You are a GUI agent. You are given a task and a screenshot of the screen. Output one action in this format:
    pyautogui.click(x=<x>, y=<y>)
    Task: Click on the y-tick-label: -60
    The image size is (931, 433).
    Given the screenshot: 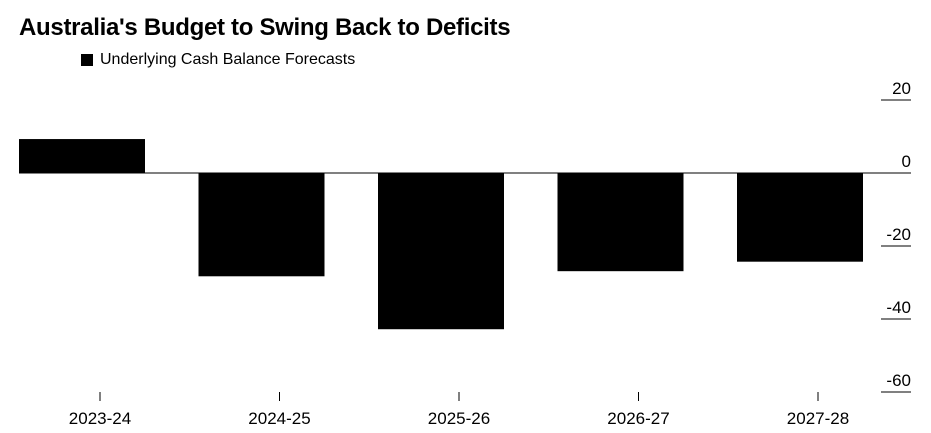 What is the action you would take?
    pyautogui.click(x=898, y=380)
    